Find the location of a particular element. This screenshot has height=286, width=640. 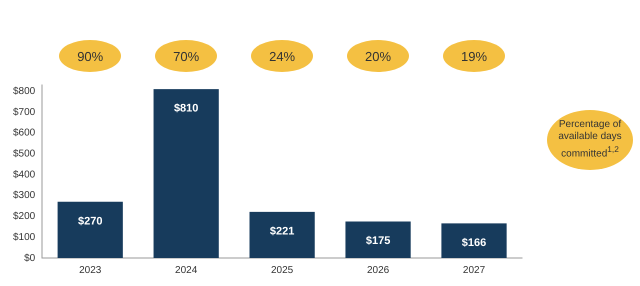

data-label: $175 is located at coordinates (378, 241).